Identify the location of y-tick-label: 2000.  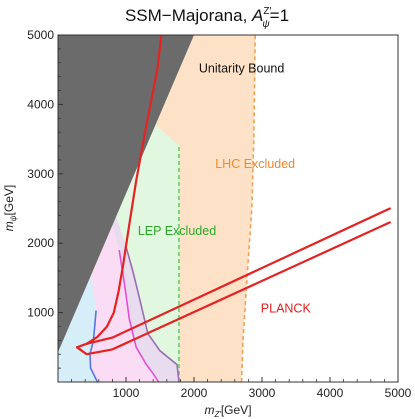
(40, 243).